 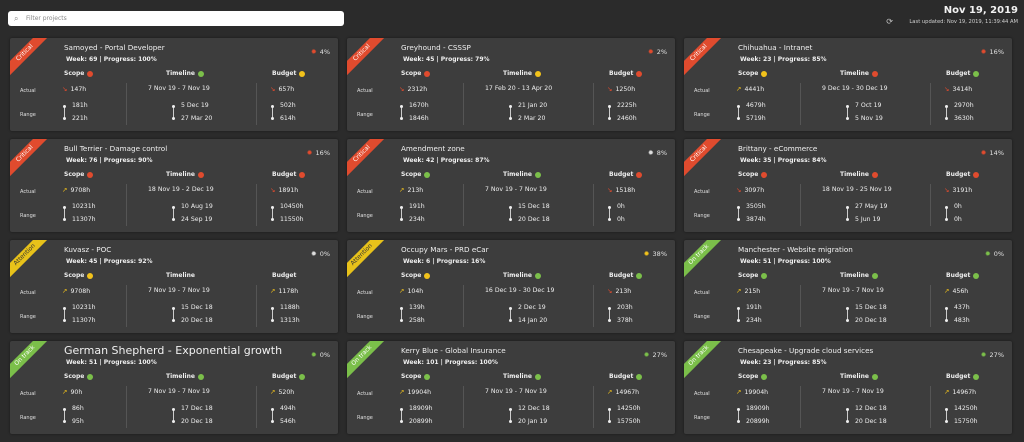 I want to click on project-title: Greyhound - CSSSP, so click(x=436, y=47).